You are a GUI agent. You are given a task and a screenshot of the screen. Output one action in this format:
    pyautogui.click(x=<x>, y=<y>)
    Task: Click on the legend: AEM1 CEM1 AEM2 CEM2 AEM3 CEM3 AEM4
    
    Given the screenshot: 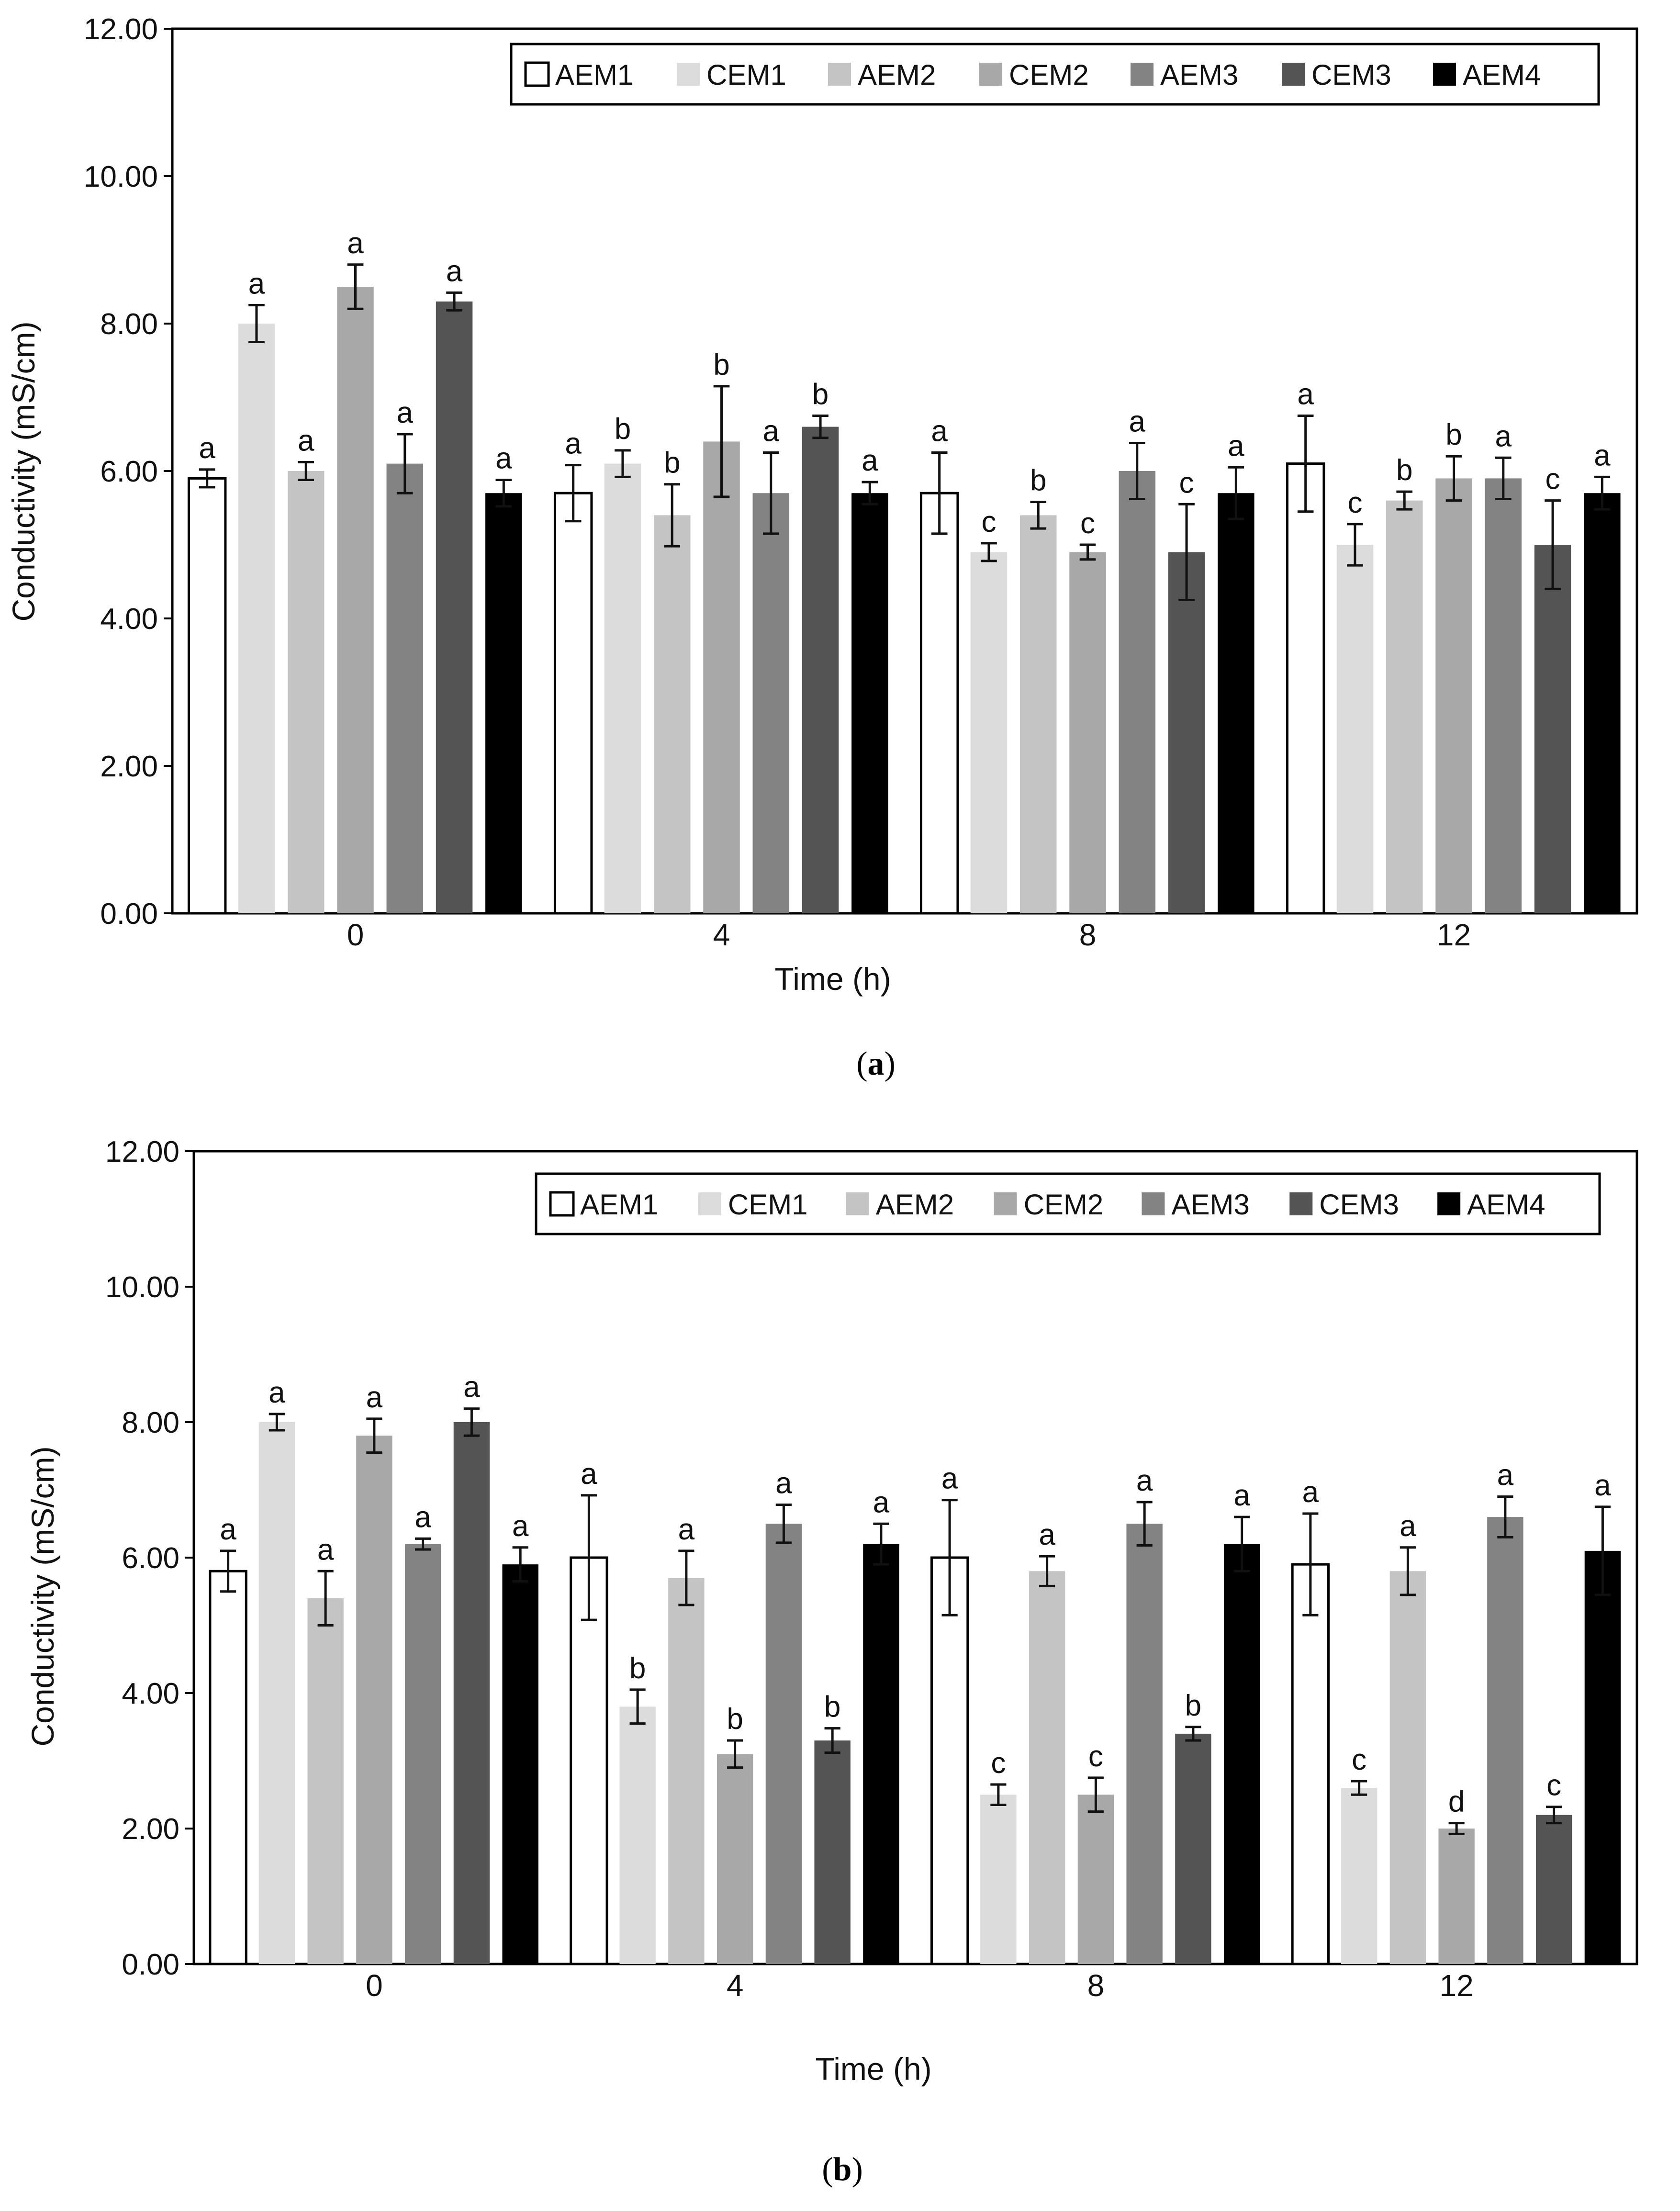 What is the action you would take?
    pyautogui.click(x=1055, y=74)
    